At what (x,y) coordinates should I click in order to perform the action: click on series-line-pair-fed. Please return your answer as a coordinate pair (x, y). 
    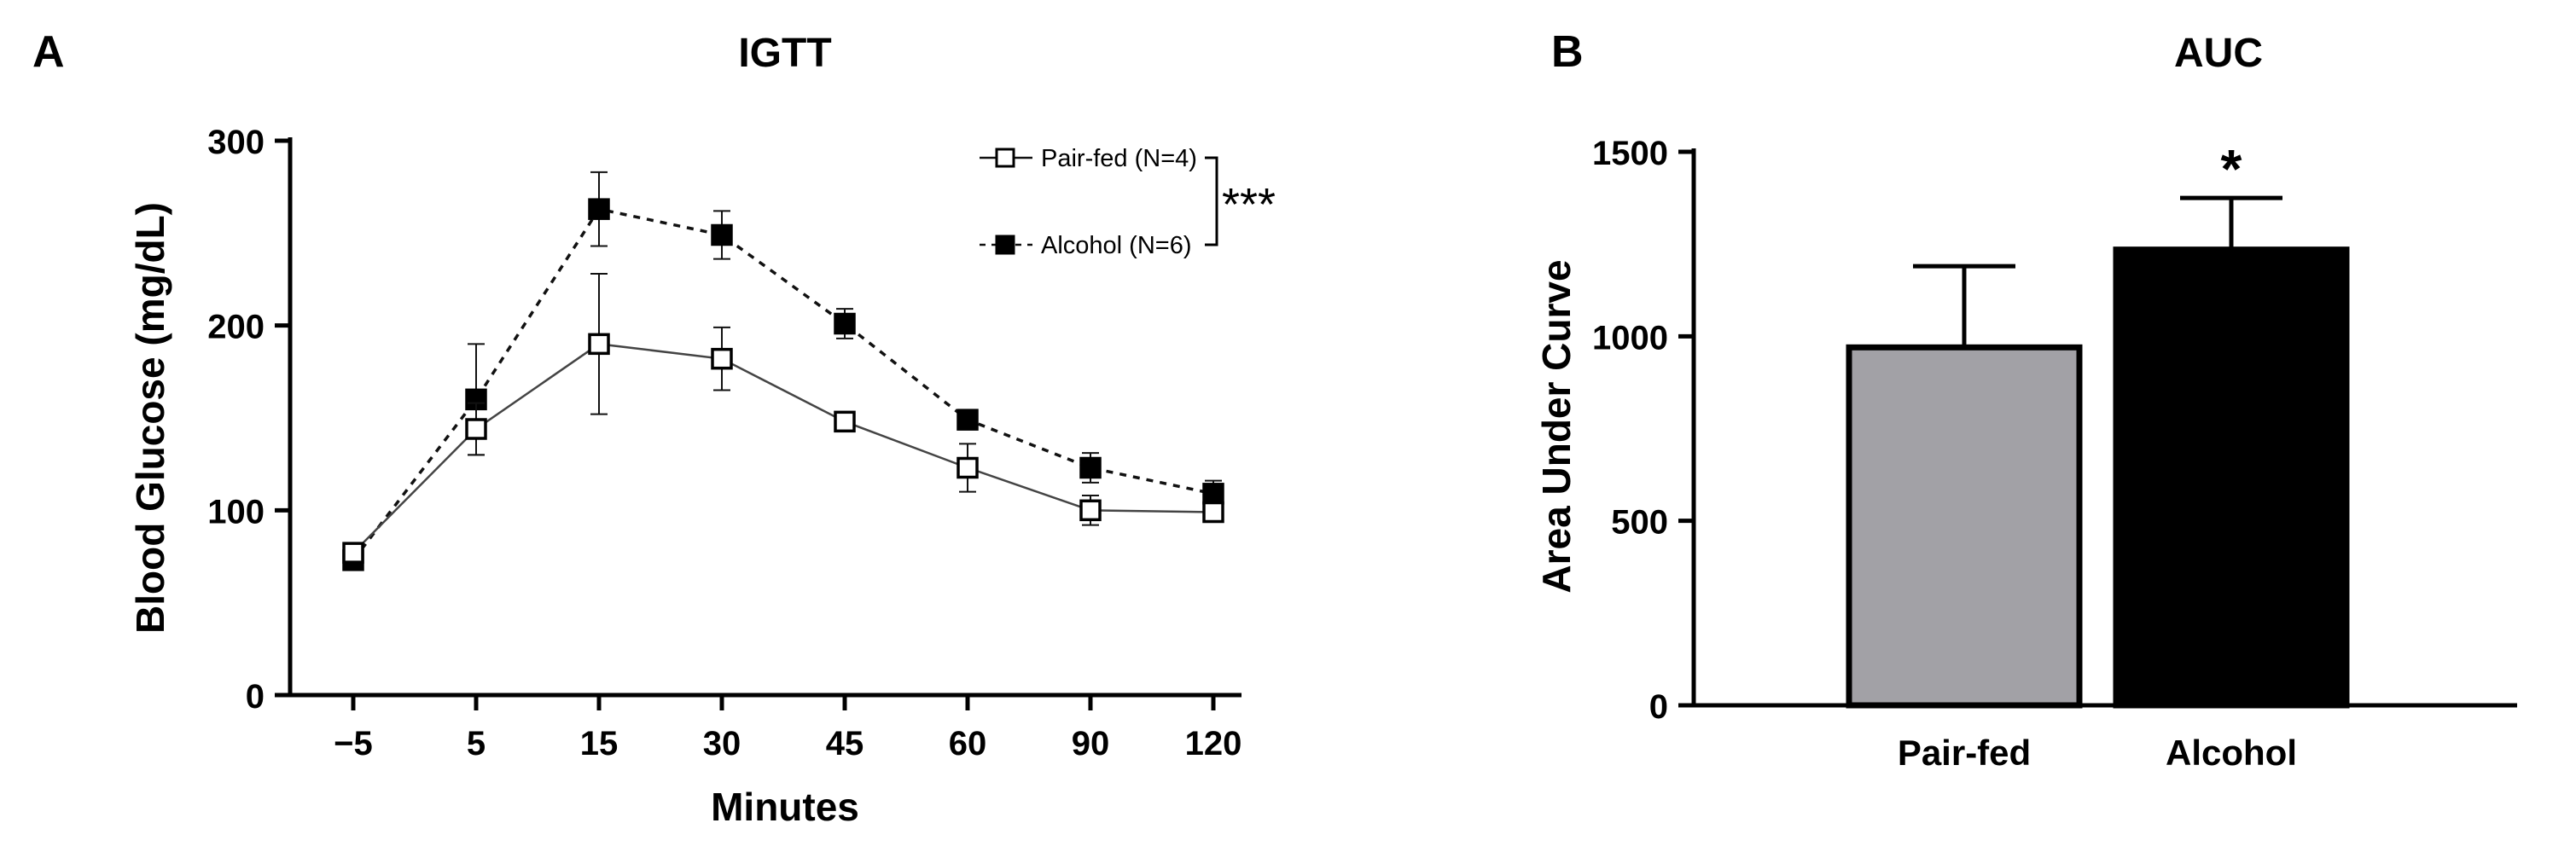
    Looking at the image, I should click on (783, 448).